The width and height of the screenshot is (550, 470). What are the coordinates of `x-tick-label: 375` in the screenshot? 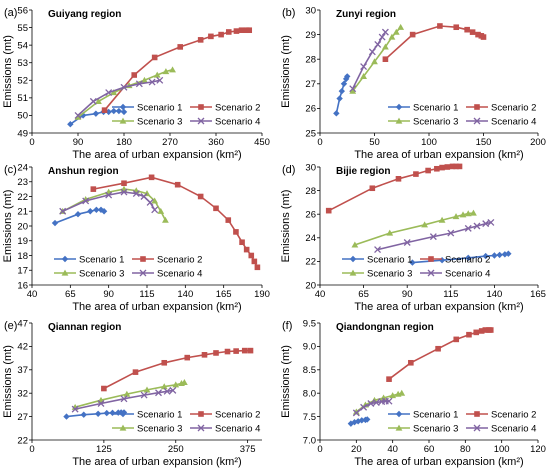 It's located at (248, 449).